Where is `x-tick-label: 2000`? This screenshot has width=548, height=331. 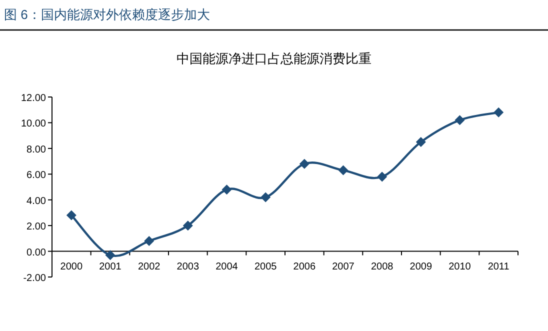
x-tick-label: 2000 is located at coordinates (71, 266).